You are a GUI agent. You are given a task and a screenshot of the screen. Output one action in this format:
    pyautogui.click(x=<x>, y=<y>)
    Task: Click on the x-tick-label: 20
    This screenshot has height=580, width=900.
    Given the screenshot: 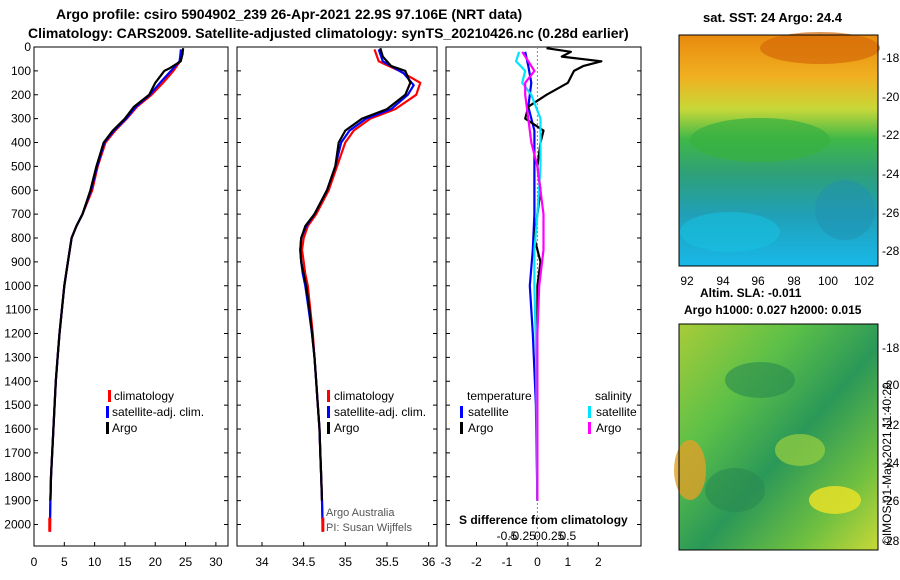 What is the action you would take?
    pyautogui.click(x=156, y=562)
    